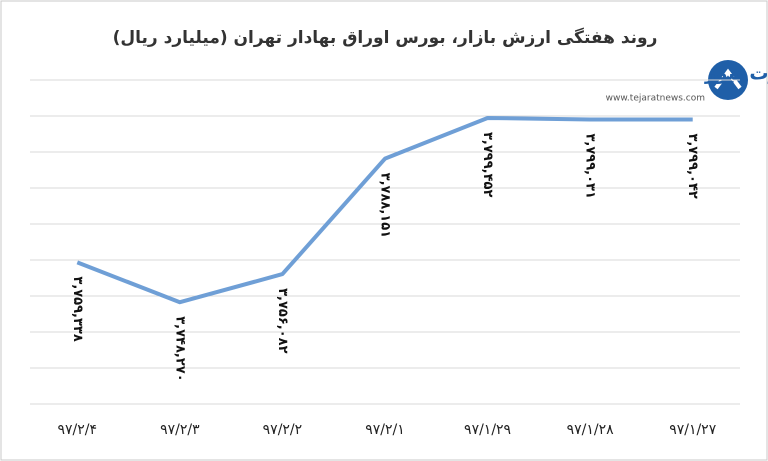 This screenshot has height=461, width=768. What do you see at coordinates (590, 165) in the screenshot?
I see `data-label: ۳,۷۹۹,۰۳۱` at bounding box center [590, 165].